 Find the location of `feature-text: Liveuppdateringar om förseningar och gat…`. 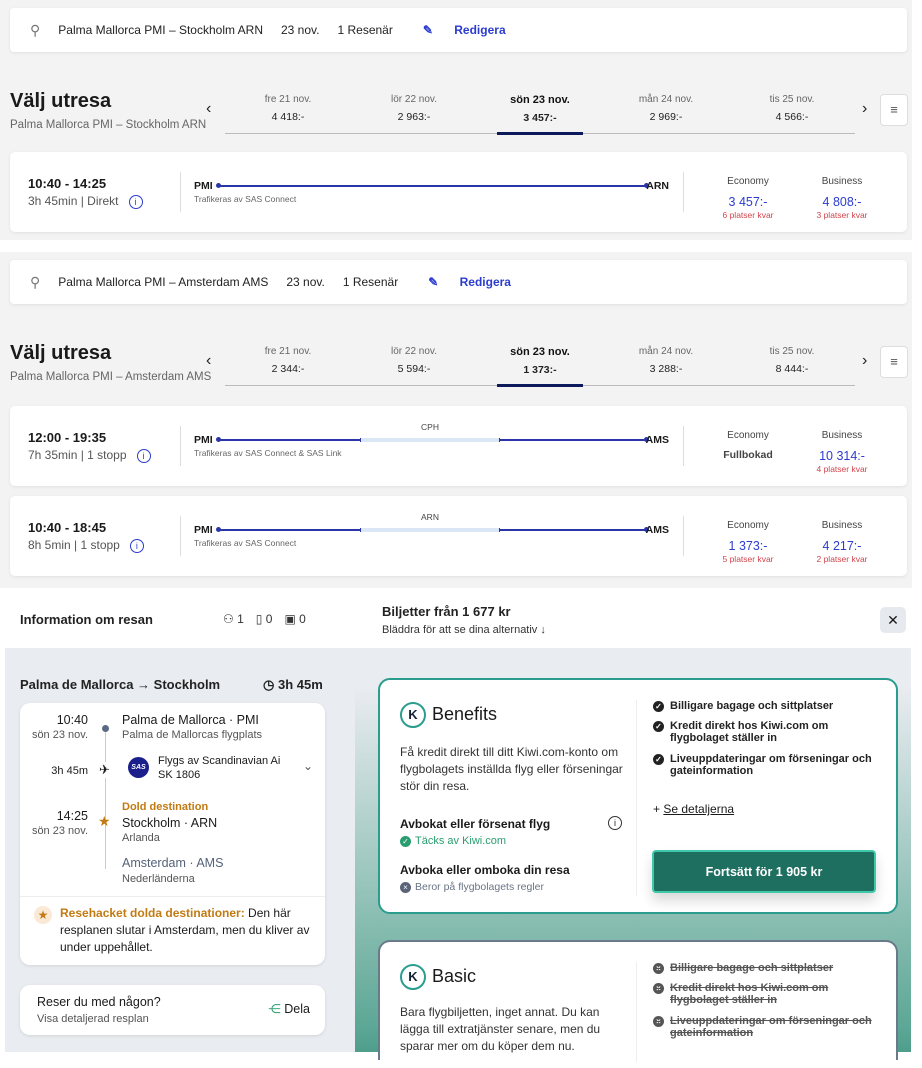

feature-text: Liveuppdateringar om förseningar och gat… is located at coordinates (771, 1027).